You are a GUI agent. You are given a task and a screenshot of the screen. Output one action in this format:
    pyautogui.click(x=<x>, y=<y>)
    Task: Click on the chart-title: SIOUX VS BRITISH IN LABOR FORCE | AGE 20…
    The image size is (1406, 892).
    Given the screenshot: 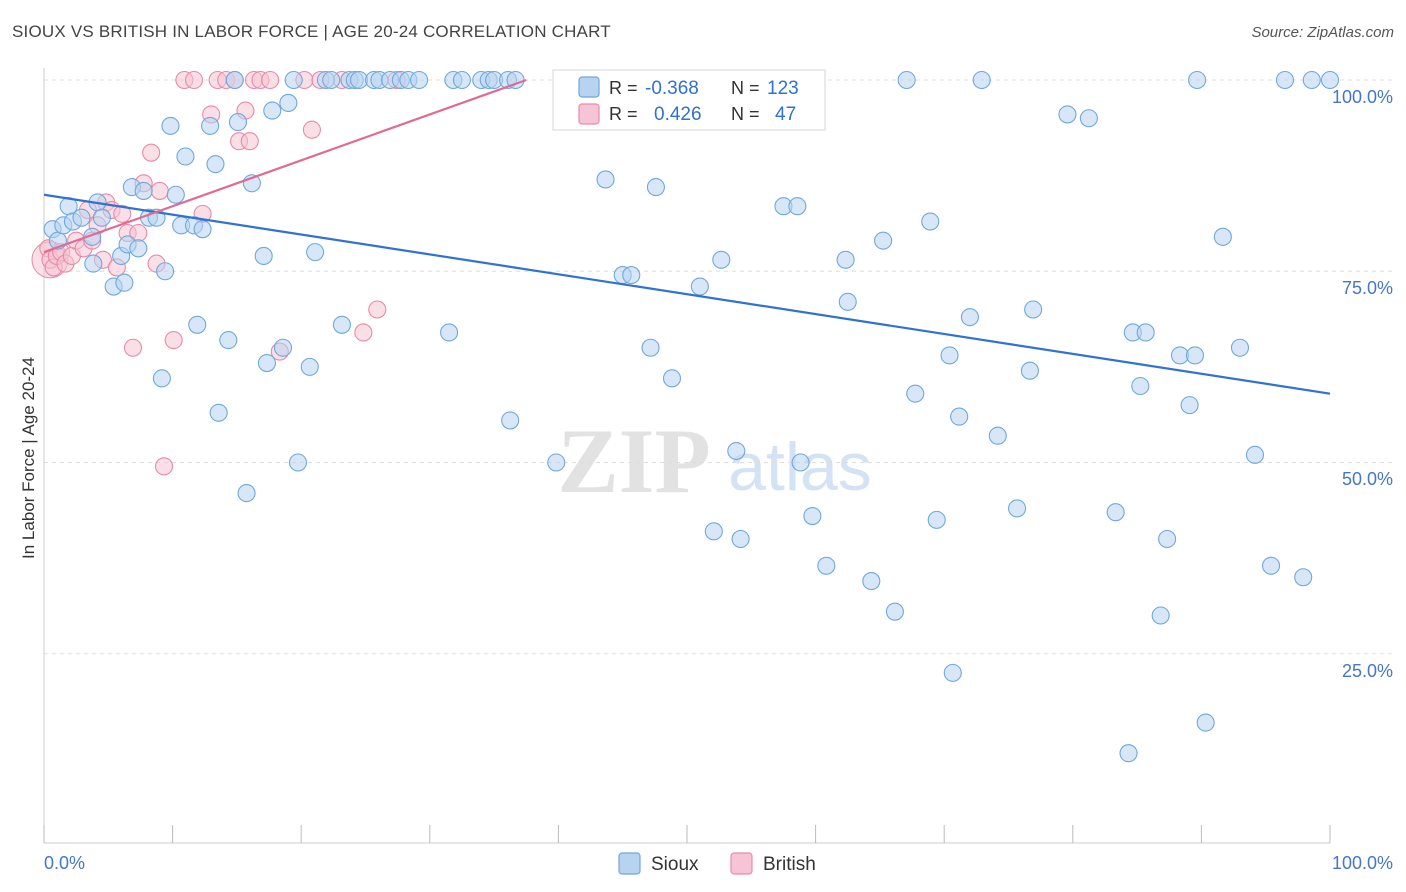 What is the action you would take?
    pyautogui.click(x=311, y=31)
    